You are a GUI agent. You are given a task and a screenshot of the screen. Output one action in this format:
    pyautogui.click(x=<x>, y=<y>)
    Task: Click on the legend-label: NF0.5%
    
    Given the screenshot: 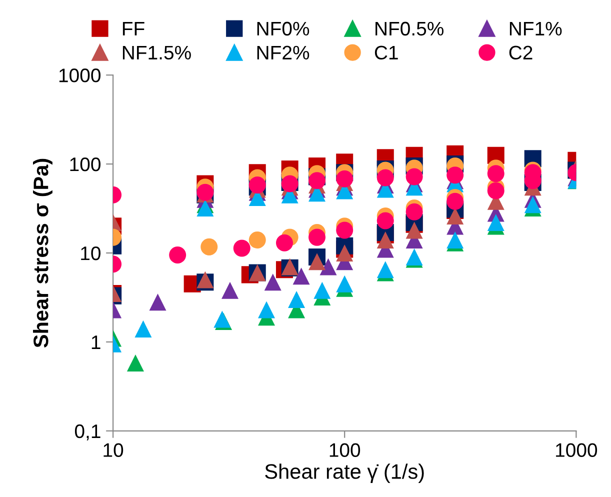 What is the action you would take?
    pyautogui.click(x=410, y=29)
    